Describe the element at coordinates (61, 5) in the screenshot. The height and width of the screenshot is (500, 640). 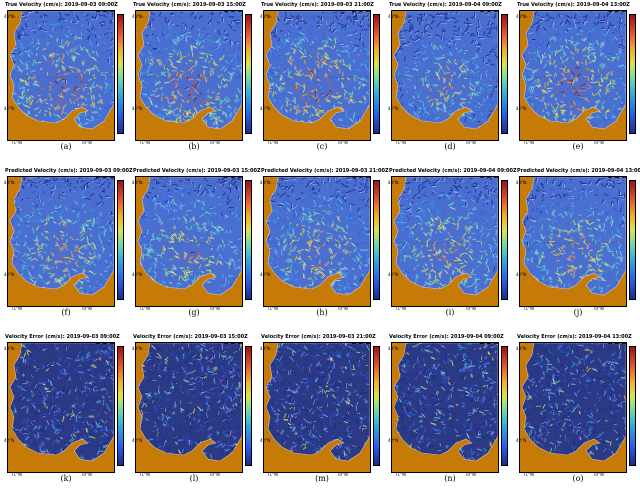
I see `panel-title: True Velocity (cm/s): 2019-09-03 09:00Z` at that location.